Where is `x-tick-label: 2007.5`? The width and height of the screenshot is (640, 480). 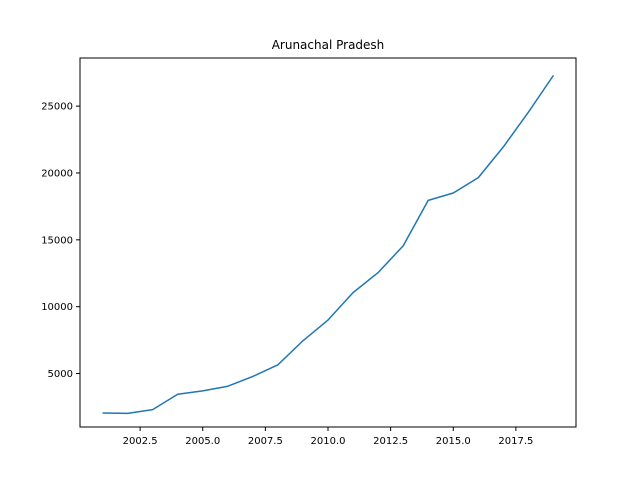 x-tick-label: 2007.5 is located at coordinates (265, 441).